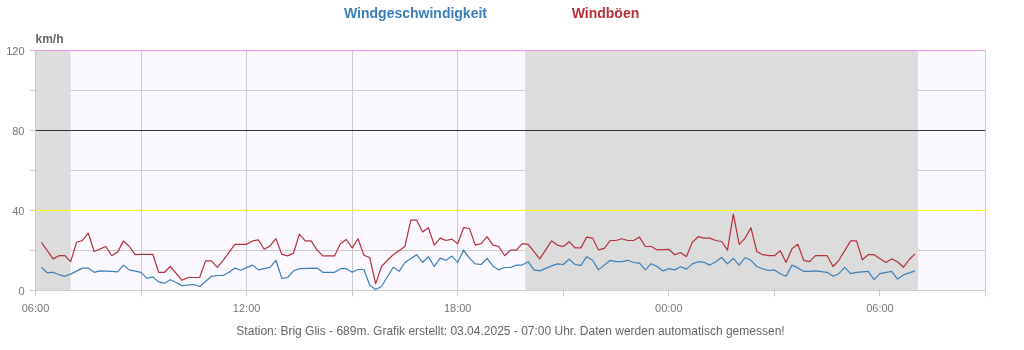 The width and height of the screenshot is (1024, 350). Describe the element at coordinates (21, 290) in the screenshot. I see `y-tick-label: 0` at that location.